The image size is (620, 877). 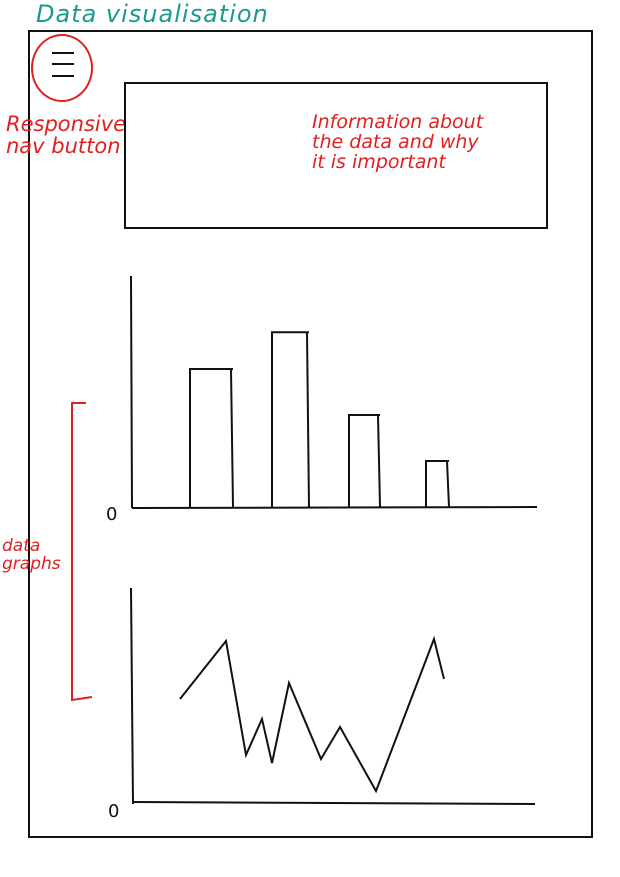 I want to click on line-chart-x-axis, so click(x=334, y=803).